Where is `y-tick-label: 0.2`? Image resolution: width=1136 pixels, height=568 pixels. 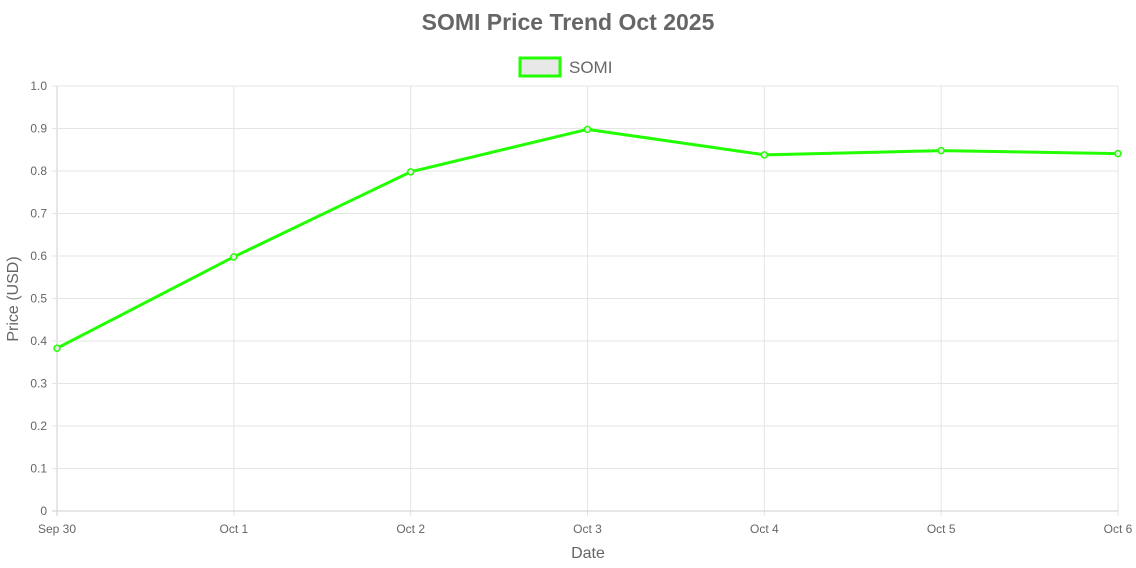
y-tick-label: 0.2 is located at coordinates (38, 426).